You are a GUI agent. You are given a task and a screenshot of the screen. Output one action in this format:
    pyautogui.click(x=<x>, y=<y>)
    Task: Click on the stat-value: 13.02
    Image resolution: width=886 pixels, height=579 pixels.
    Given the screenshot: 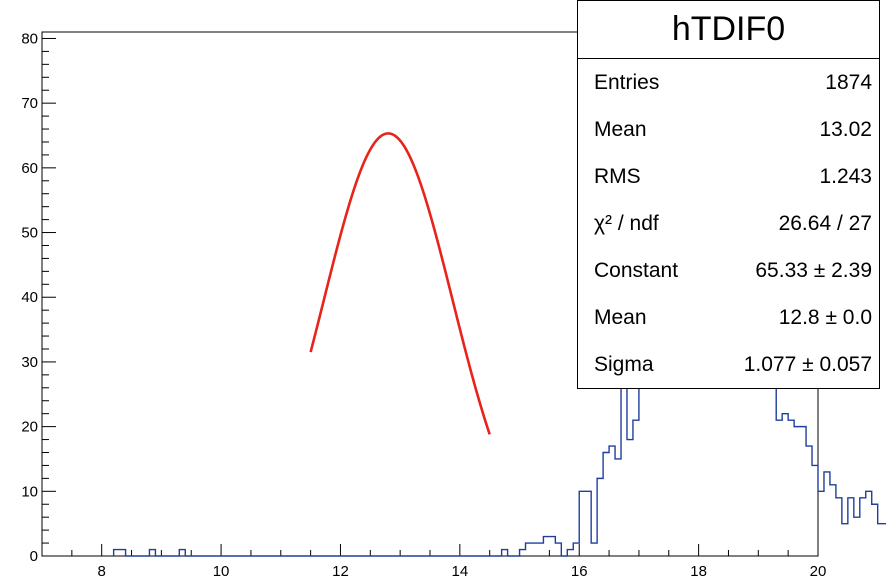 What is the action you would take?
    pyautogui.click(x=845, y=129)
    